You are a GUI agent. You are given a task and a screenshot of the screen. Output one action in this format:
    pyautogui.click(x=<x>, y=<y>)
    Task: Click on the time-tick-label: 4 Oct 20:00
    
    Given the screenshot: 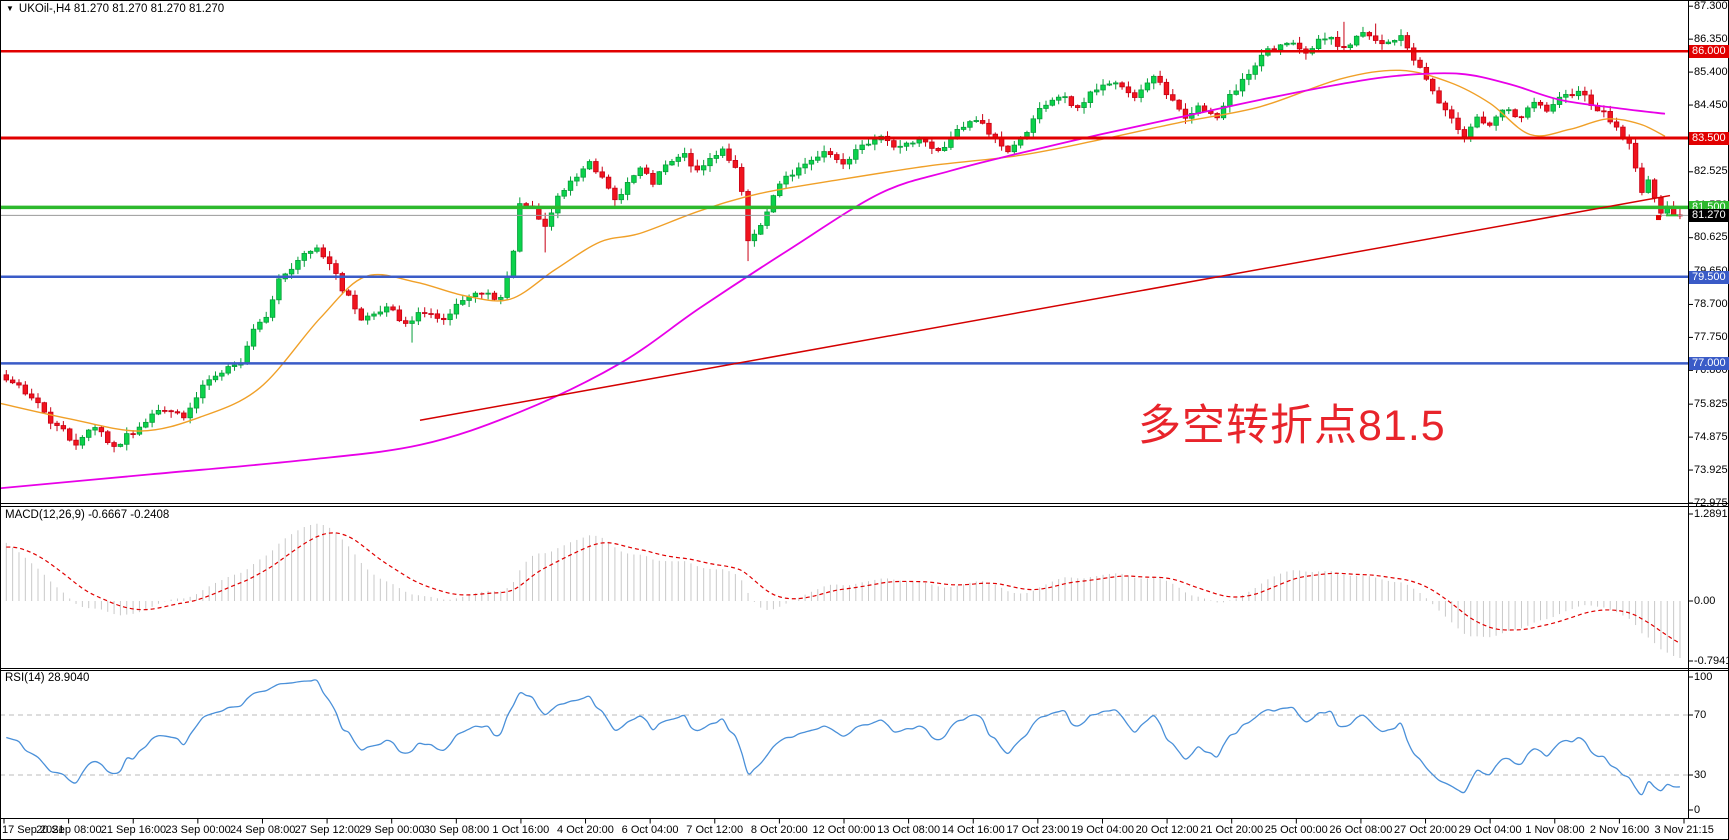 What is the action you would take?
    pyautogui.click(x=585, y=830)
    